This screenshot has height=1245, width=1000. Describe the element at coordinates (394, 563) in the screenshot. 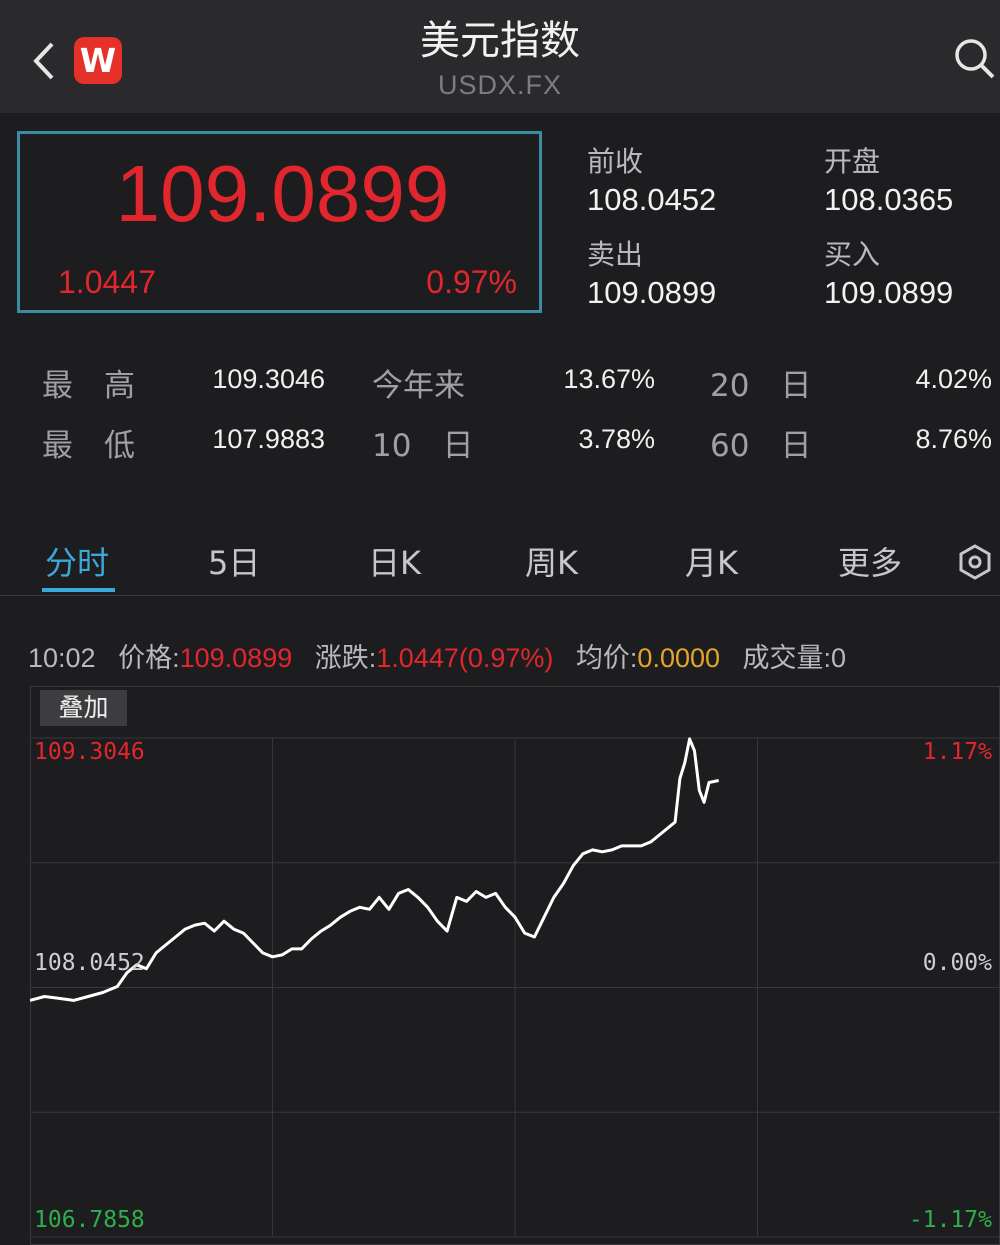

I see `tab-daily-k: 日K` at that location.